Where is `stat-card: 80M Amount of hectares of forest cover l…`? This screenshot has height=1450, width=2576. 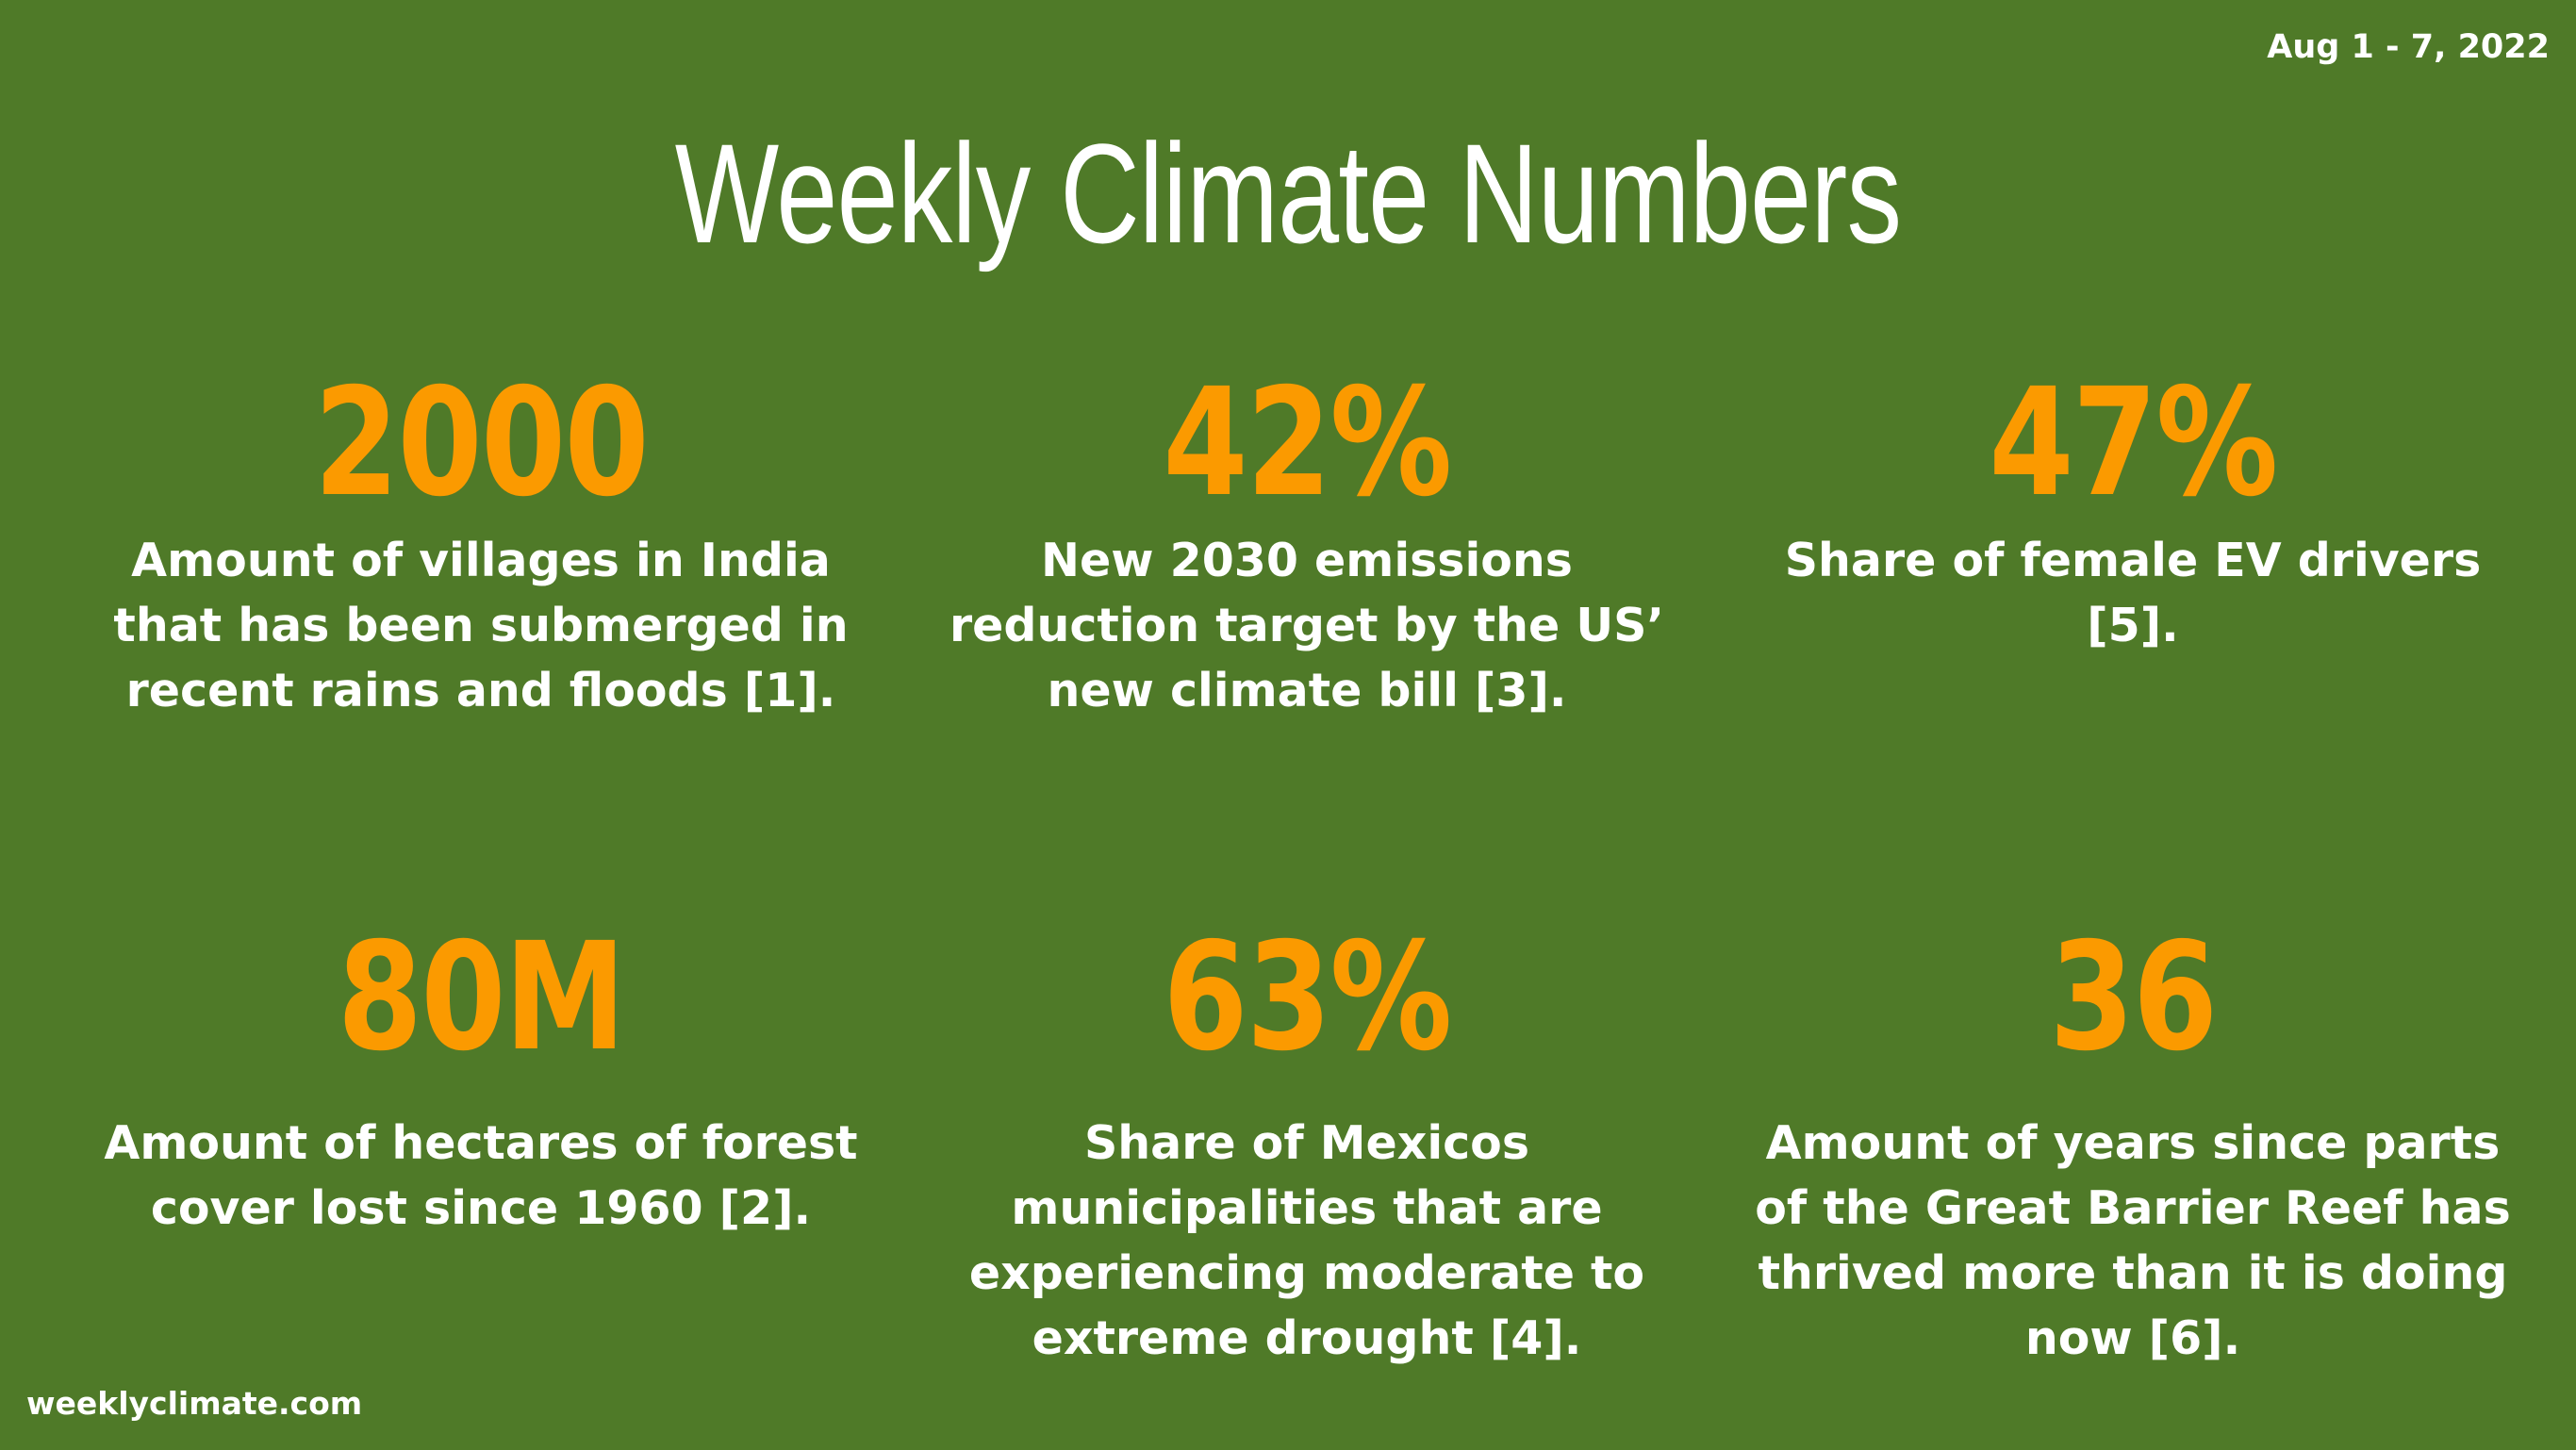 stat-card: 80M Amount of hectares of forest cover l… is located at coordinates (480, 1077).